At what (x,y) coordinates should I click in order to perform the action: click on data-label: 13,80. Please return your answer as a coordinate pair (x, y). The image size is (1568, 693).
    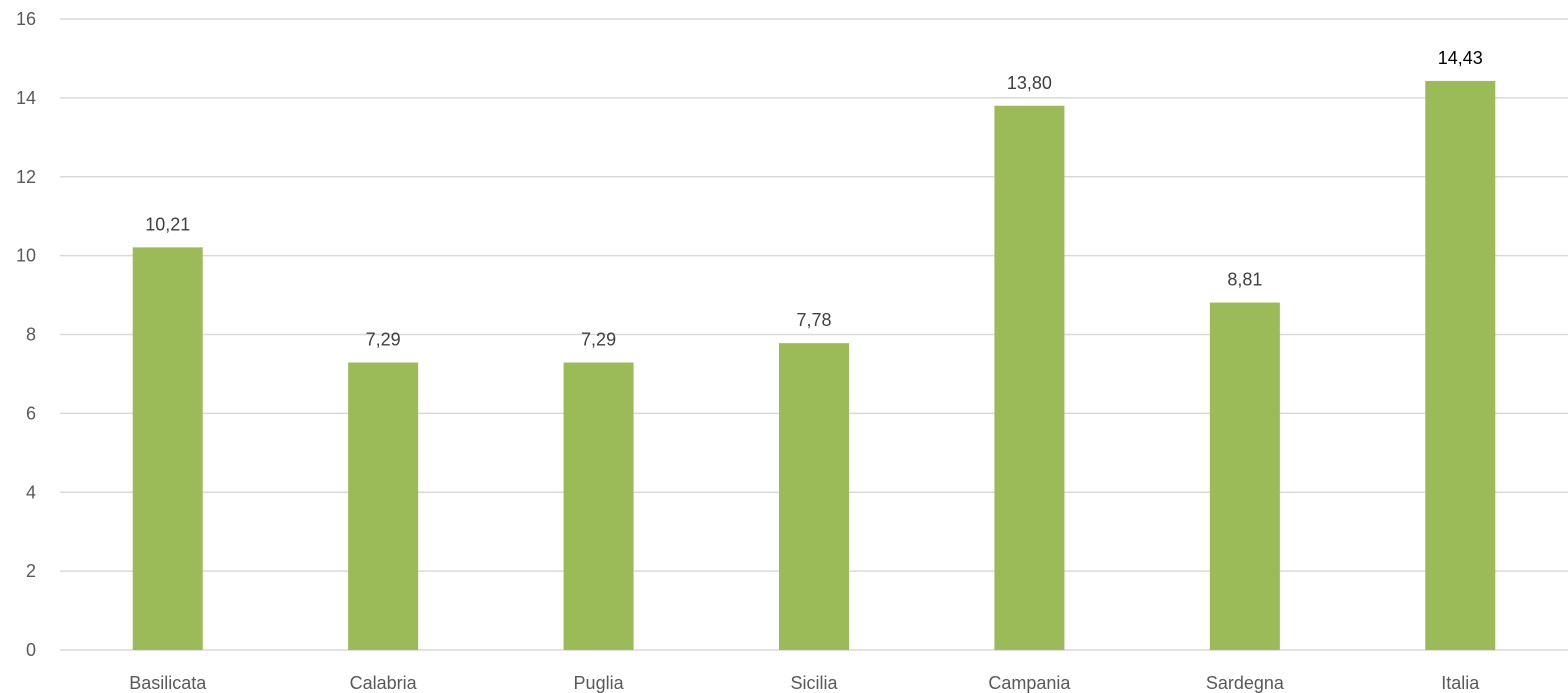
    Looking at the image, I should click on (1029, 83).